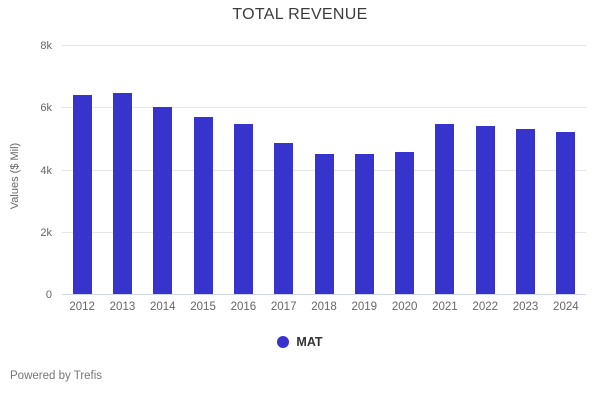  What do you see at coordinates (82, 307) in the screenshot?
I see `x-axis-label-2012: 2012` at bounding box center [82, 307].